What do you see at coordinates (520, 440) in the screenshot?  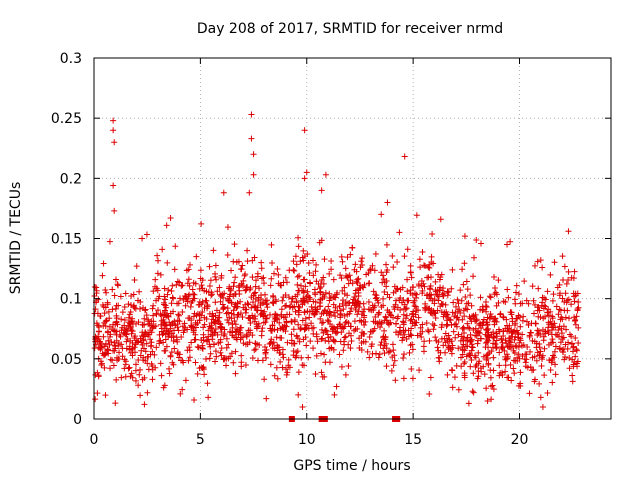 I see `x-tick-label: 20` at bounding box center [520, 440].